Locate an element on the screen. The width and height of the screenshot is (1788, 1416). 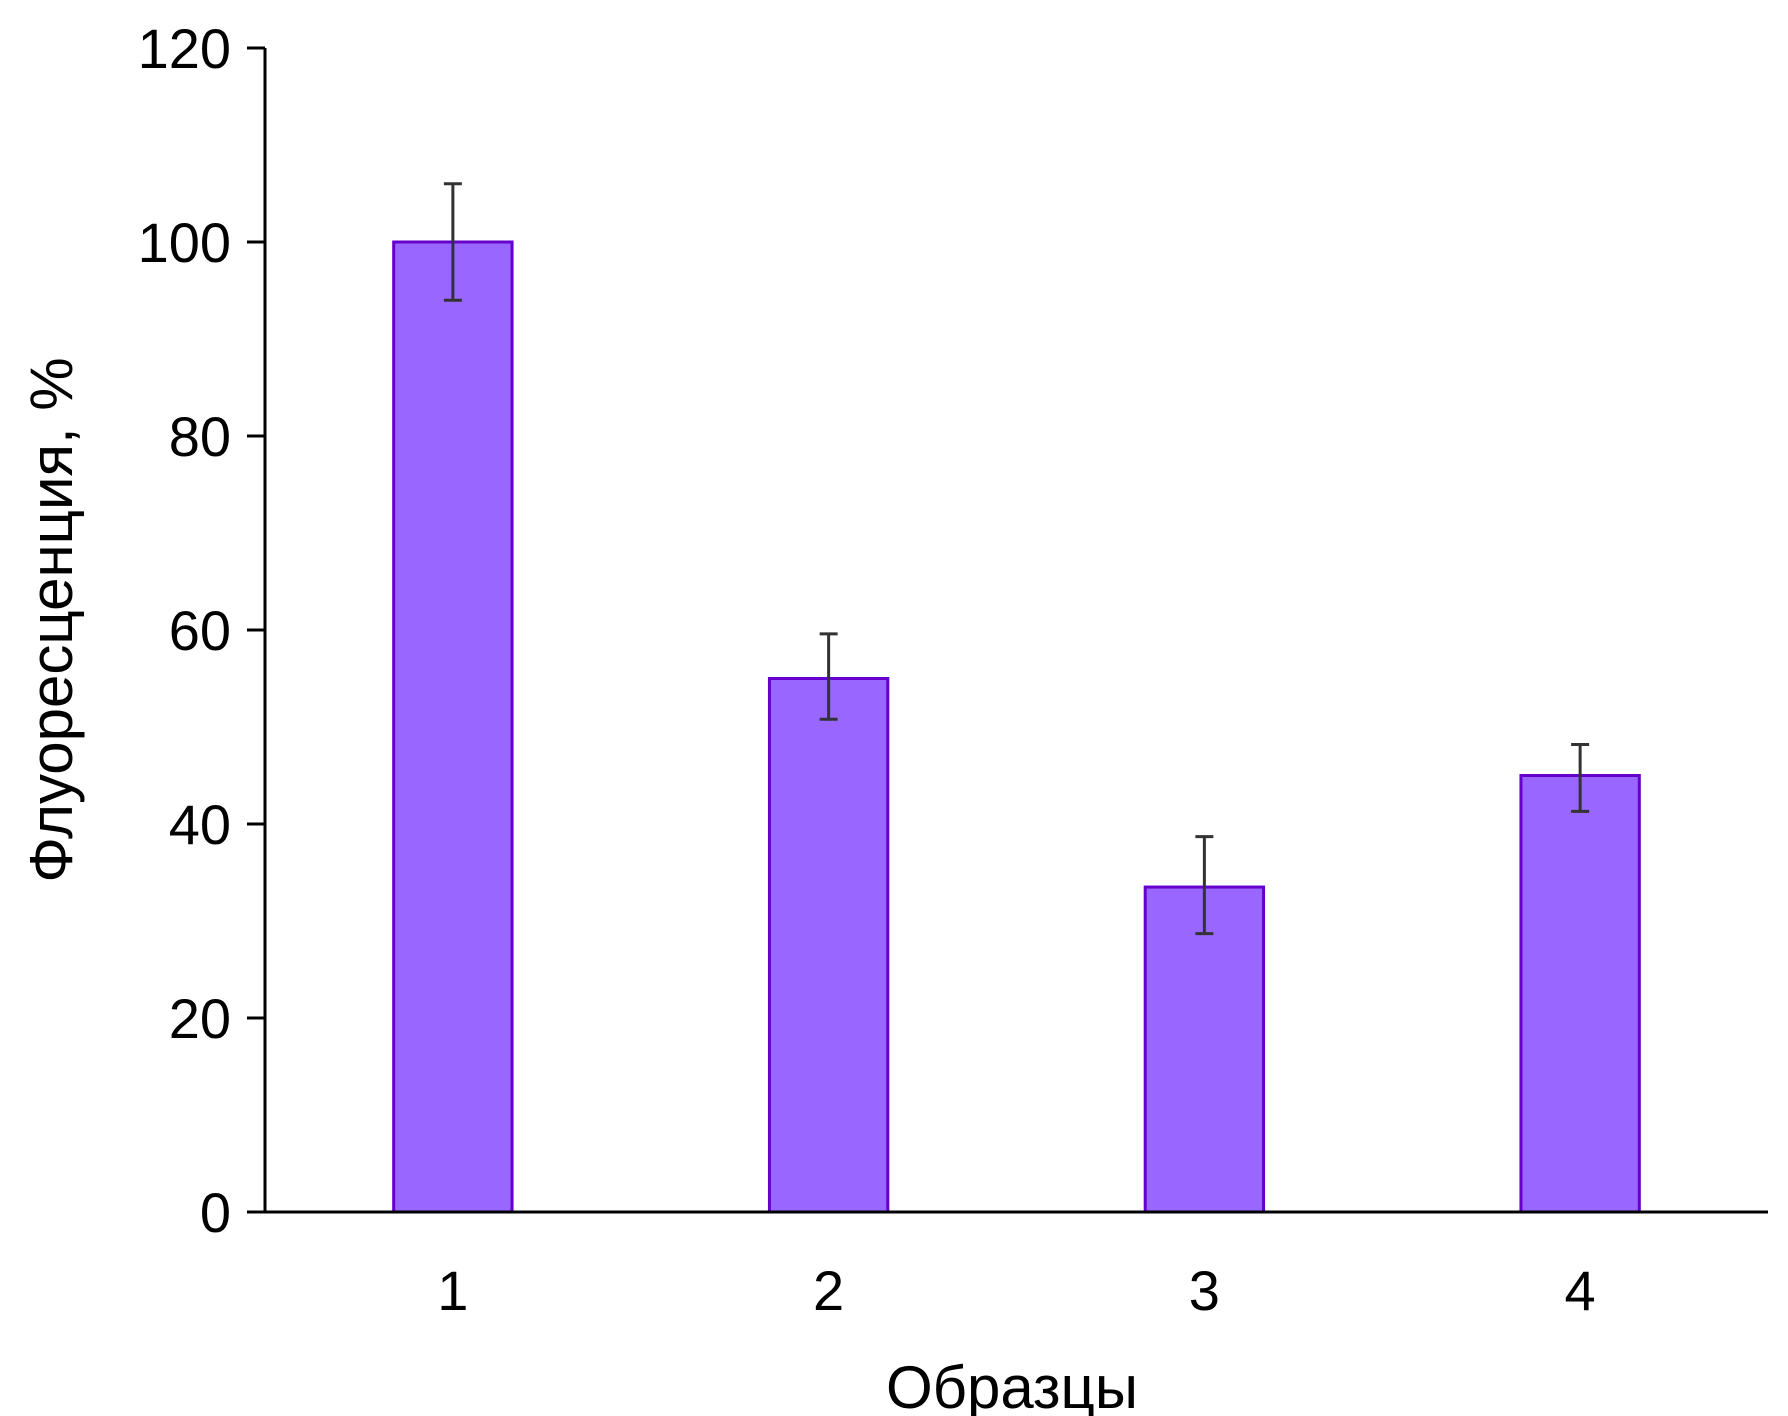
x-tick-label: 1 is located at coordinates (452, 1290).